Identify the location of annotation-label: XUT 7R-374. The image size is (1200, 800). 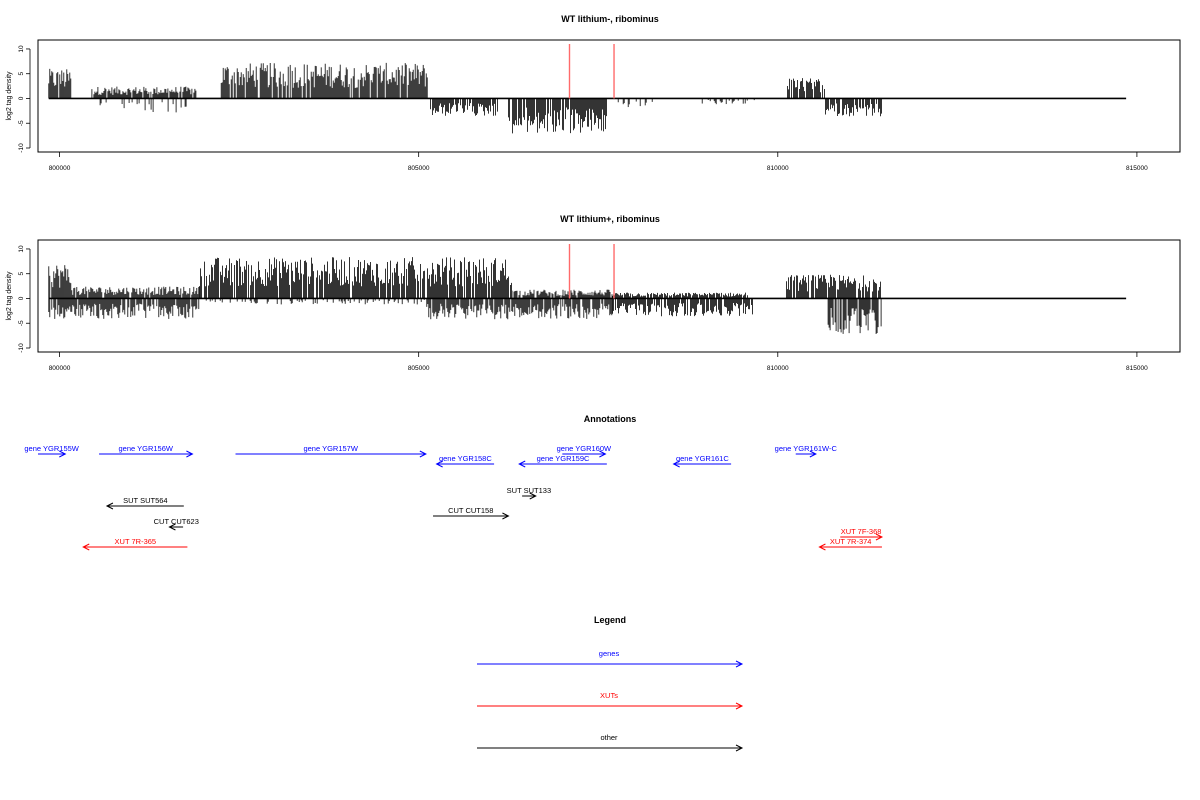
(851, 541).